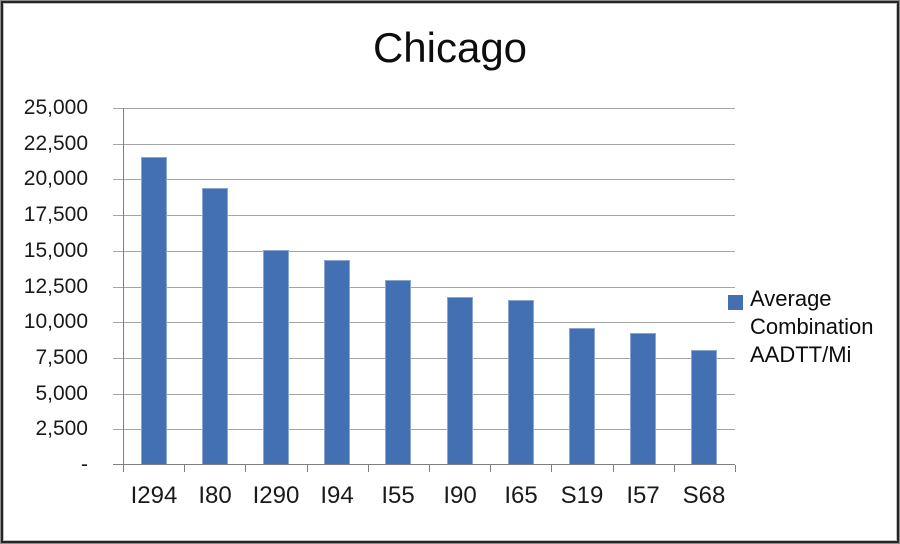 The height and width of the screenshot is (544, 900). Describe the element at coordinates (582, 396) in the screenshot. I see `bar-S19` at that location.